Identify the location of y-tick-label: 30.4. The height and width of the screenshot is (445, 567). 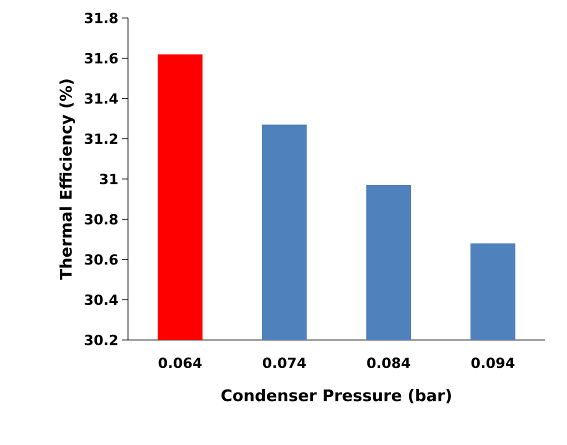
(101, 300).